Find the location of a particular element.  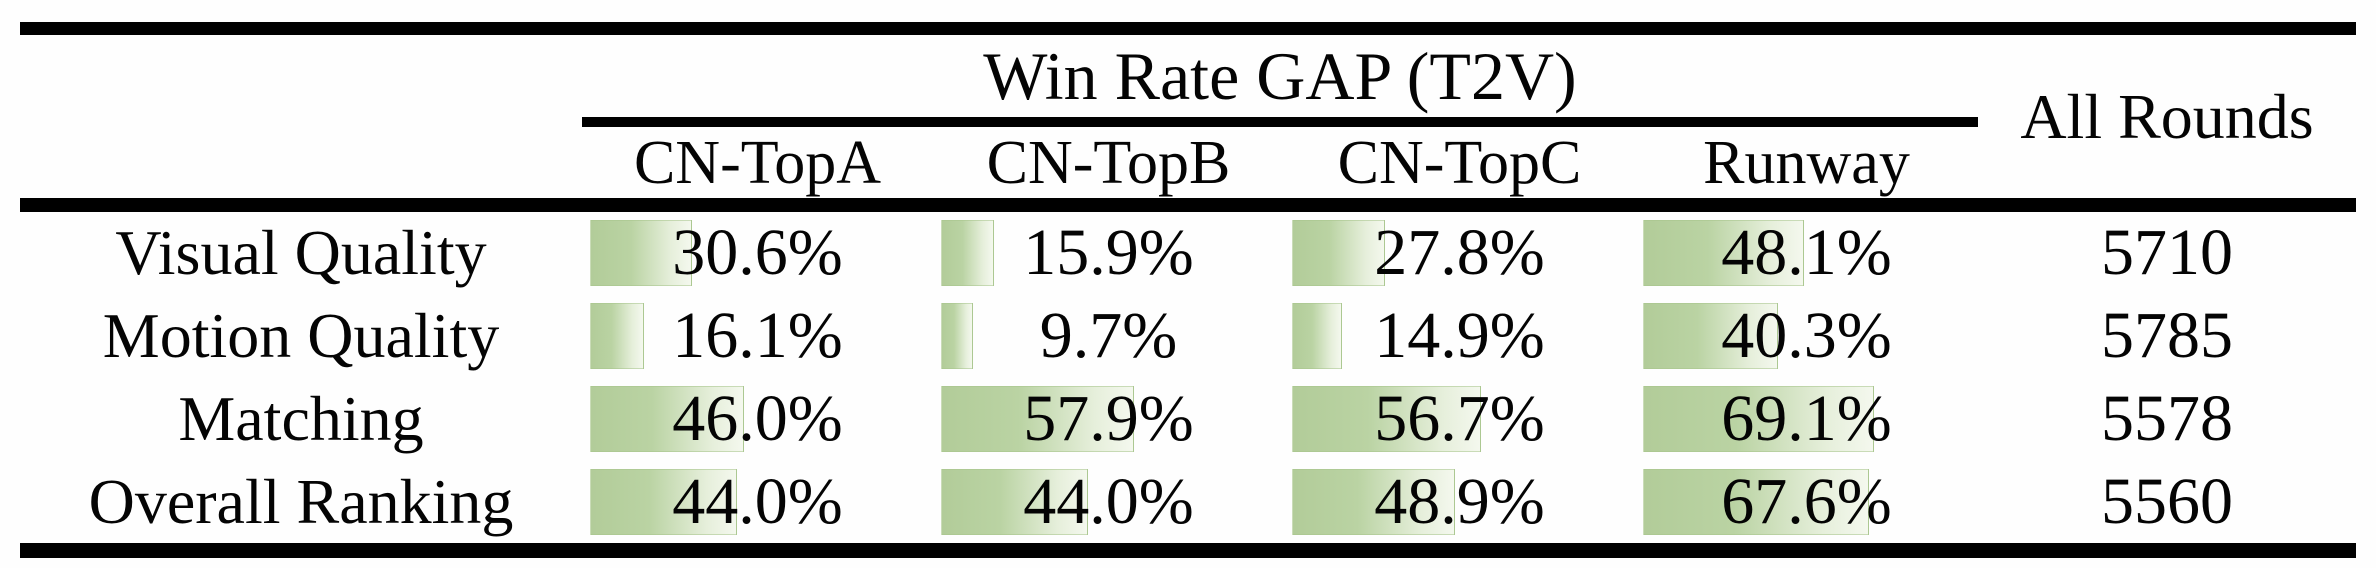

win-rate-value: 48.1% is located at coordinates (1806, 253).